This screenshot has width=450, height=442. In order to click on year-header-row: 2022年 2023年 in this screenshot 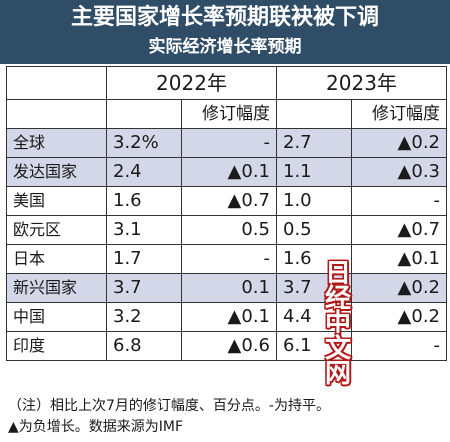, I will do `click(226, 83)`.